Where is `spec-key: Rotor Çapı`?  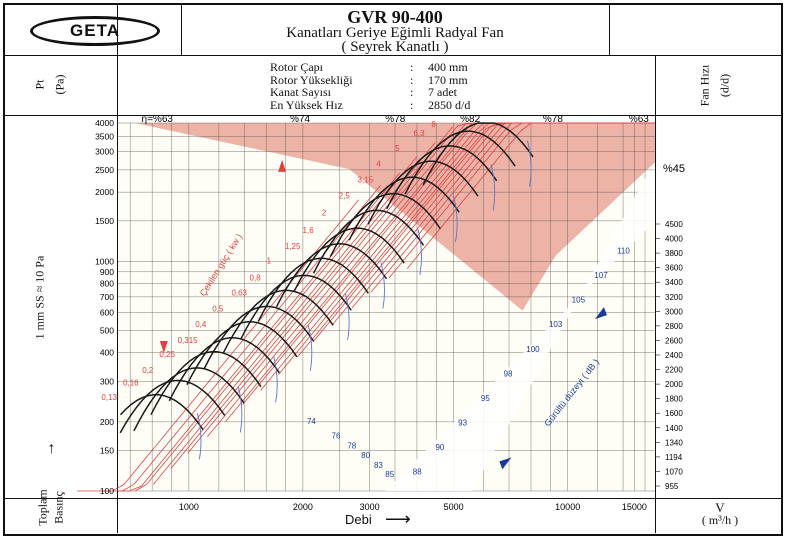 spec-key: Rotor Çapı is located at coordinates (296, 67).